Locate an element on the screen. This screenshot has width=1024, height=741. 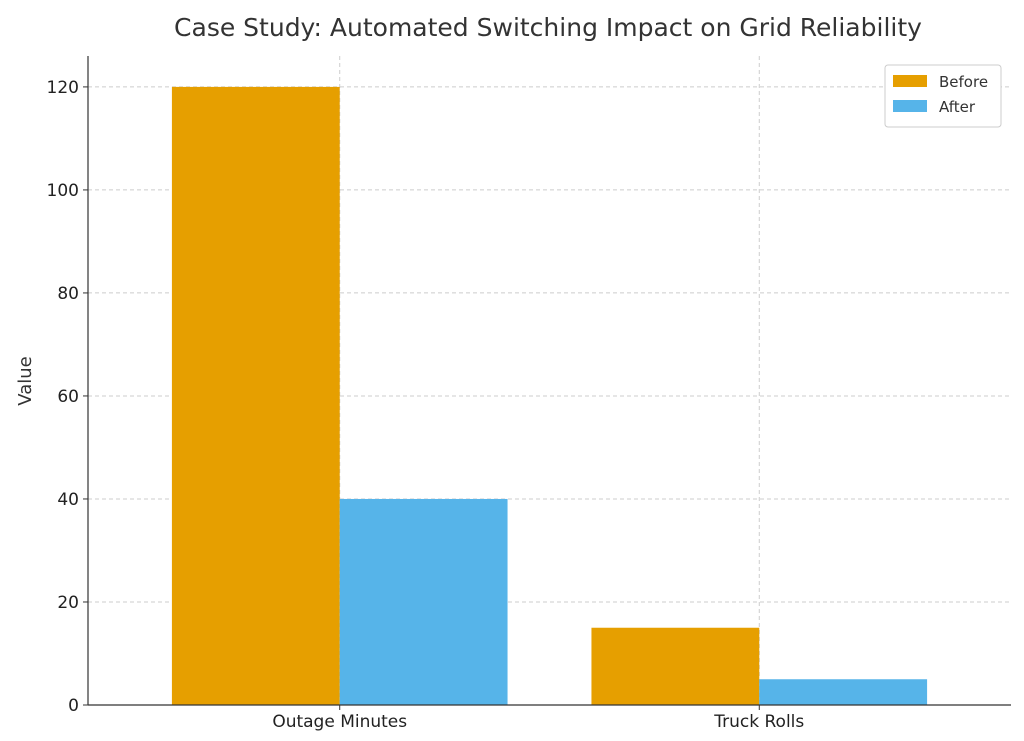
x-tick-label: Truck Rolls is located at coordinates (758, 722).